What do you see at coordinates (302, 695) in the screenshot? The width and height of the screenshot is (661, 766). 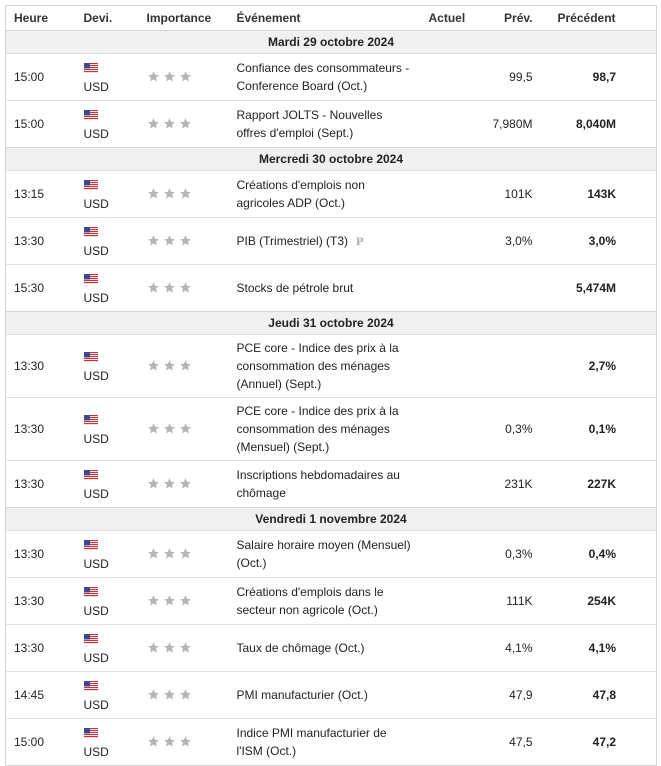 I see `event-name: PMI manufacturier (Oct.)` at bounding box center [302, 695].